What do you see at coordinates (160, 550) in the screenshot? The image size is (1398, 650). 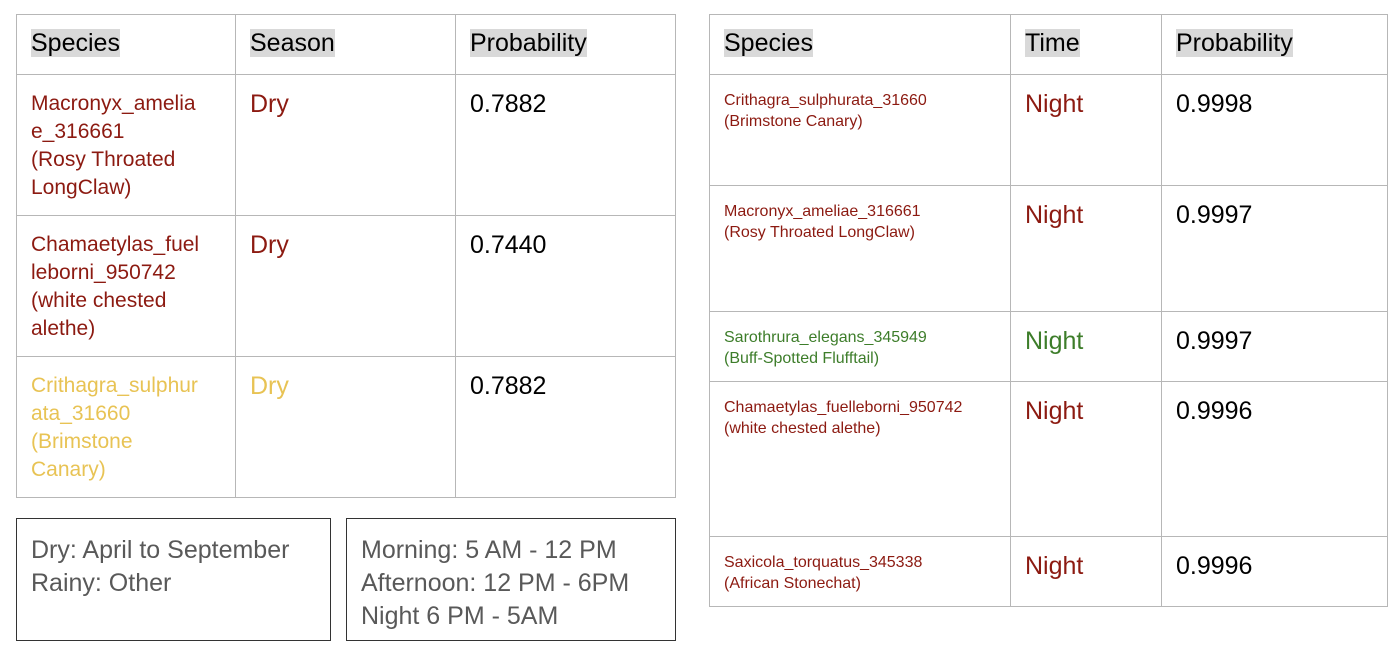 I see `legend-line: Dry: April to September` at bounding box center [160, 550].